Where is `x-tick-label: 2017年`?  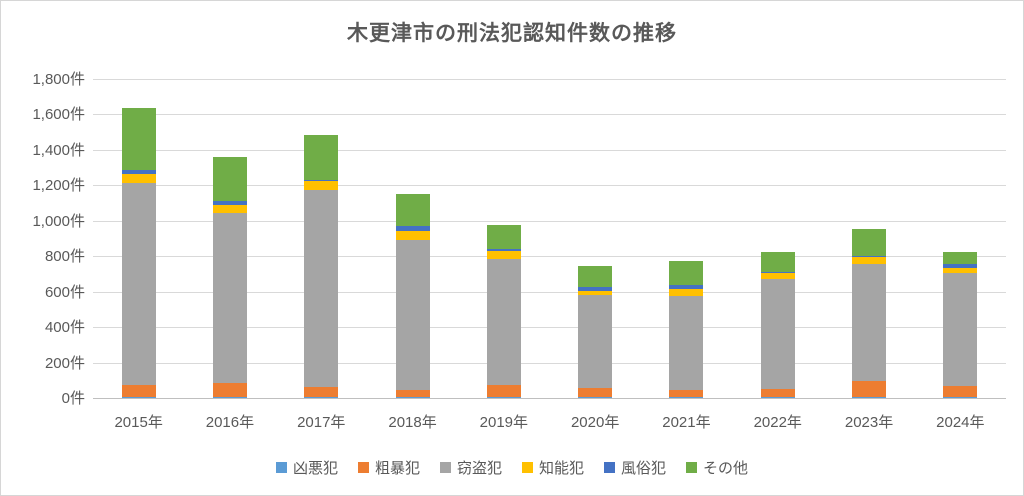 x-tick-label: 2017年 is located at coordinates (321, 422).